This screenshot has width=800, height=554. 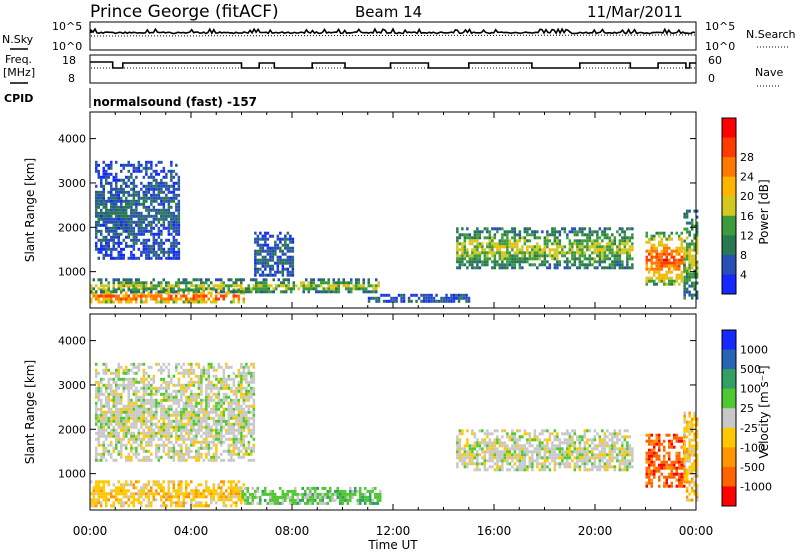 I want to click on beam-label: Beam 14, so click(x=388, y=12).